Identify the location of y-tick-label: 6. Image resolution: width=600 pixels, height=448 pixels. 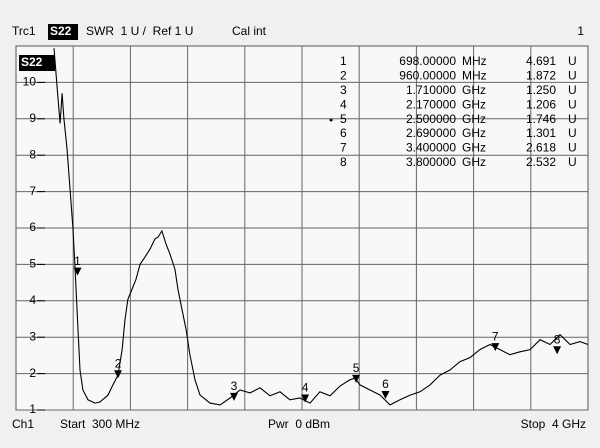
(32, 227).